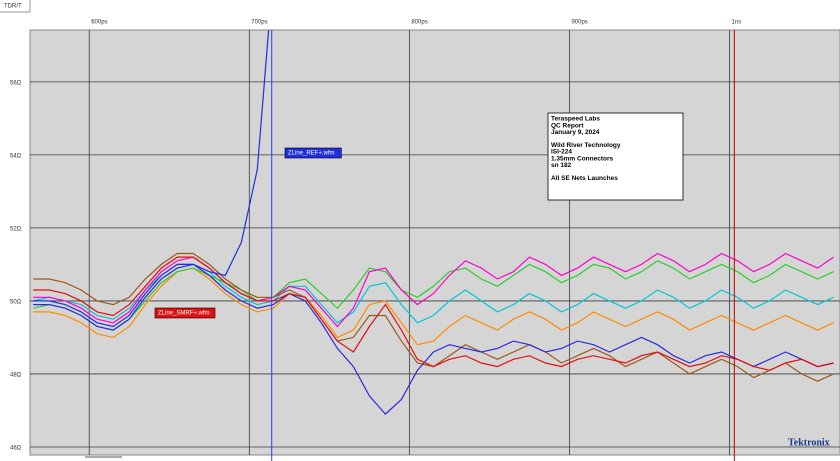 Image resolution: width=840 pixels, height=461 pixels. What do you see at coordinates (579, 23) in the screenshot?
I see `x-tick-label: 900ps` at bounding box center [579, 23].